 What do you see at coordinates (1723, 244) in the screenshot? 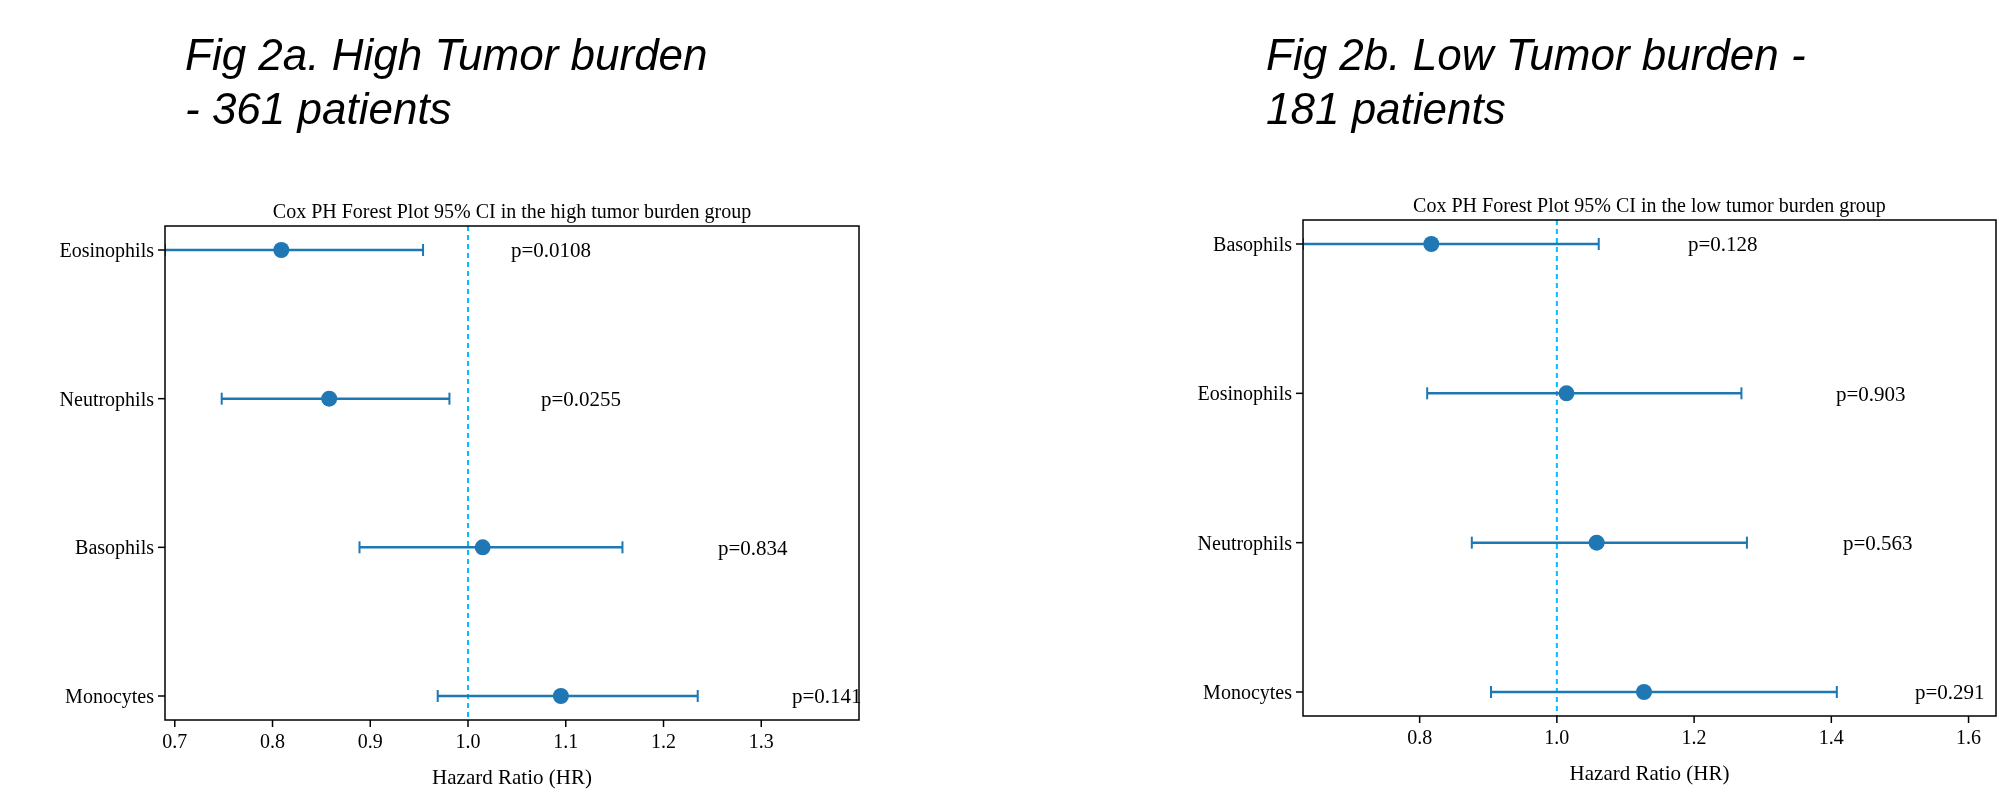
I see `annotation: p=0.128` at bounding box center [1723, 244].